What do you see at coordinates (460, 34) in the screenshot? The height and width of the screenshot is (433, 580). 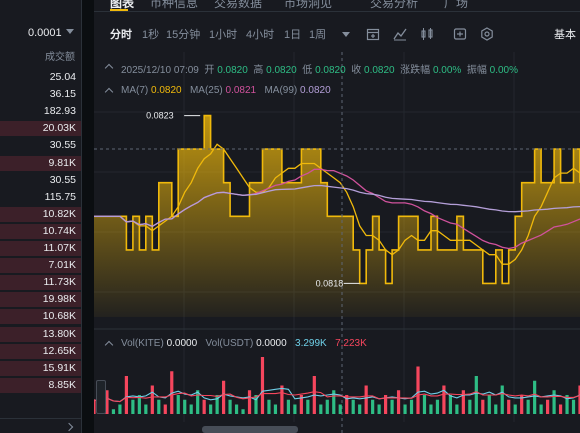 I see `layout-icon` at bounding box center [460, 34].